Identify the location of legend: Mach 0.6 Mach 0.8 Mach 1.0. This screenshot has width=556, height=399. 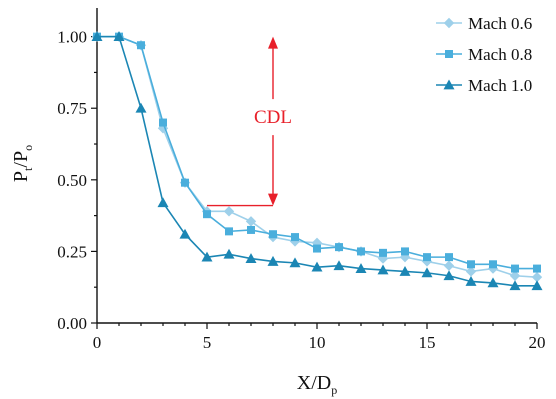
(484, 54).